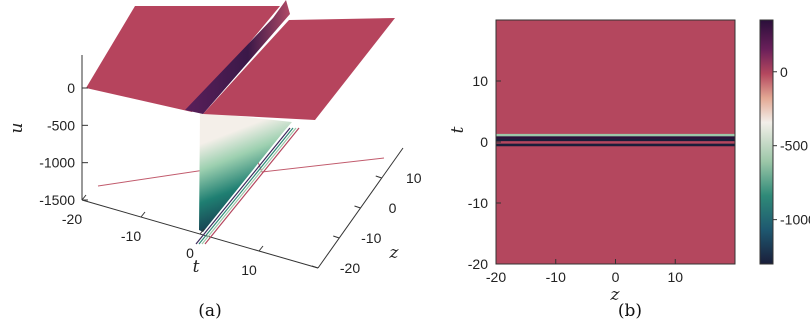  What do you see at coordinates (616, 277) in the screenshot?
I see `heatmap-x-tick-label: 0` at bounding box center [616, 277].